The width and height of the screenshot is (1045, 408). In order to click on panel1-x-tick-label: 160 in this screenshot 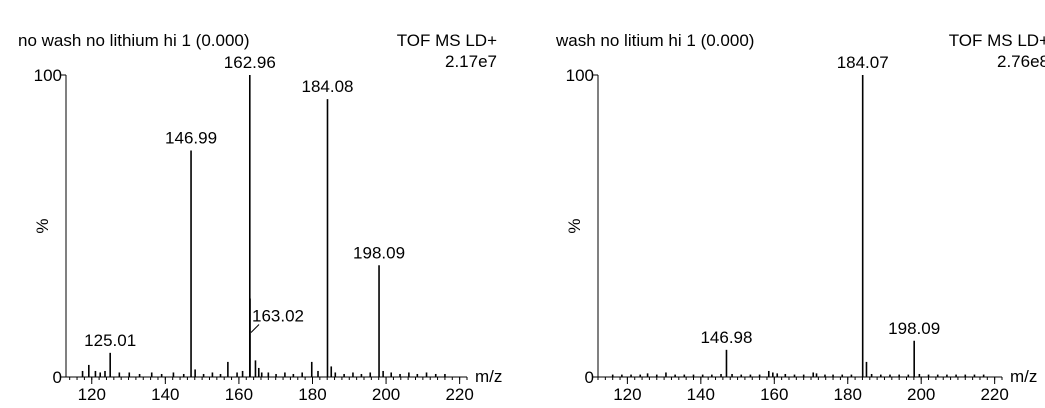, I will do `click(239, 394)`.